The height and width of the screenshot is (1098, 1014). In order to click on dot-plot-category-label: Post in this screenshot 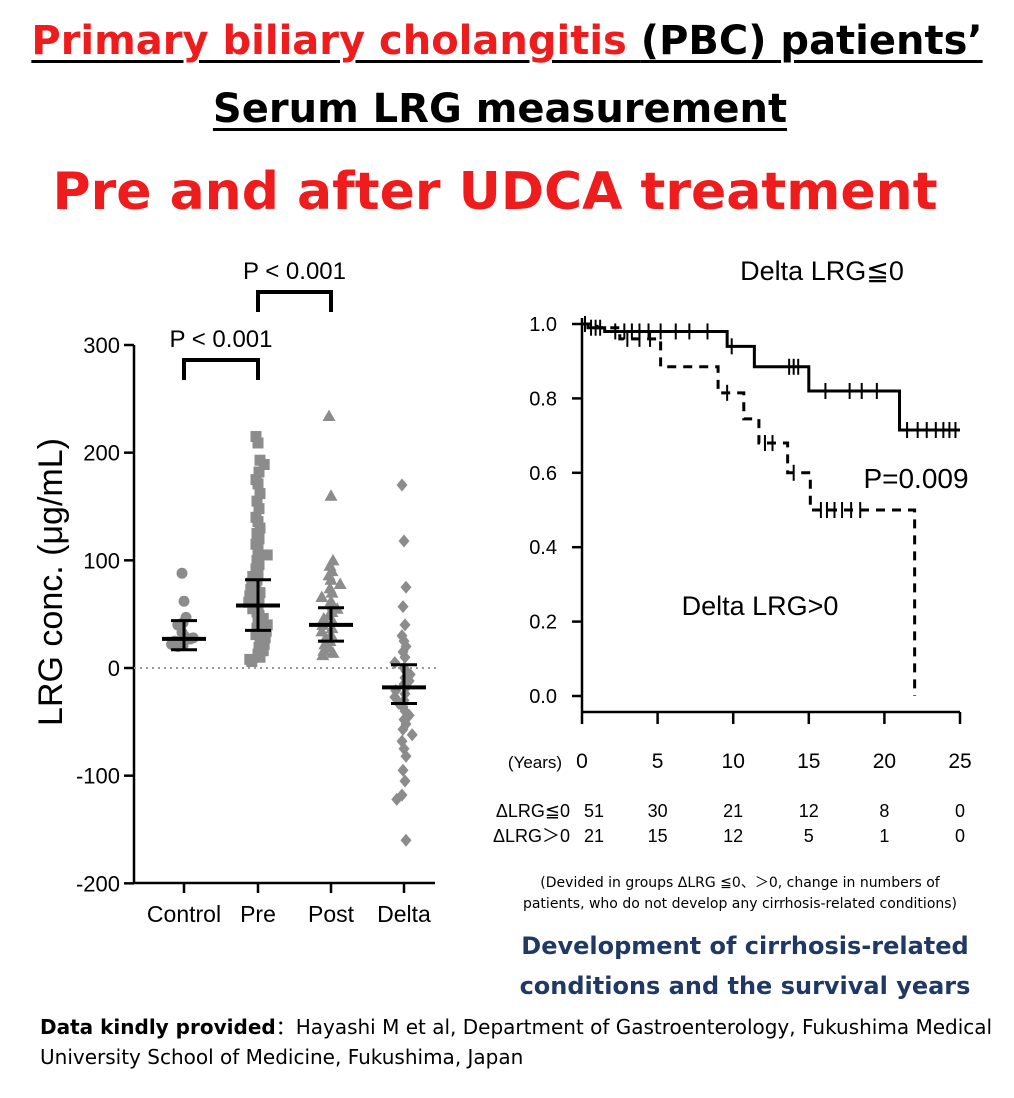, I will do `click(331, 914)`.